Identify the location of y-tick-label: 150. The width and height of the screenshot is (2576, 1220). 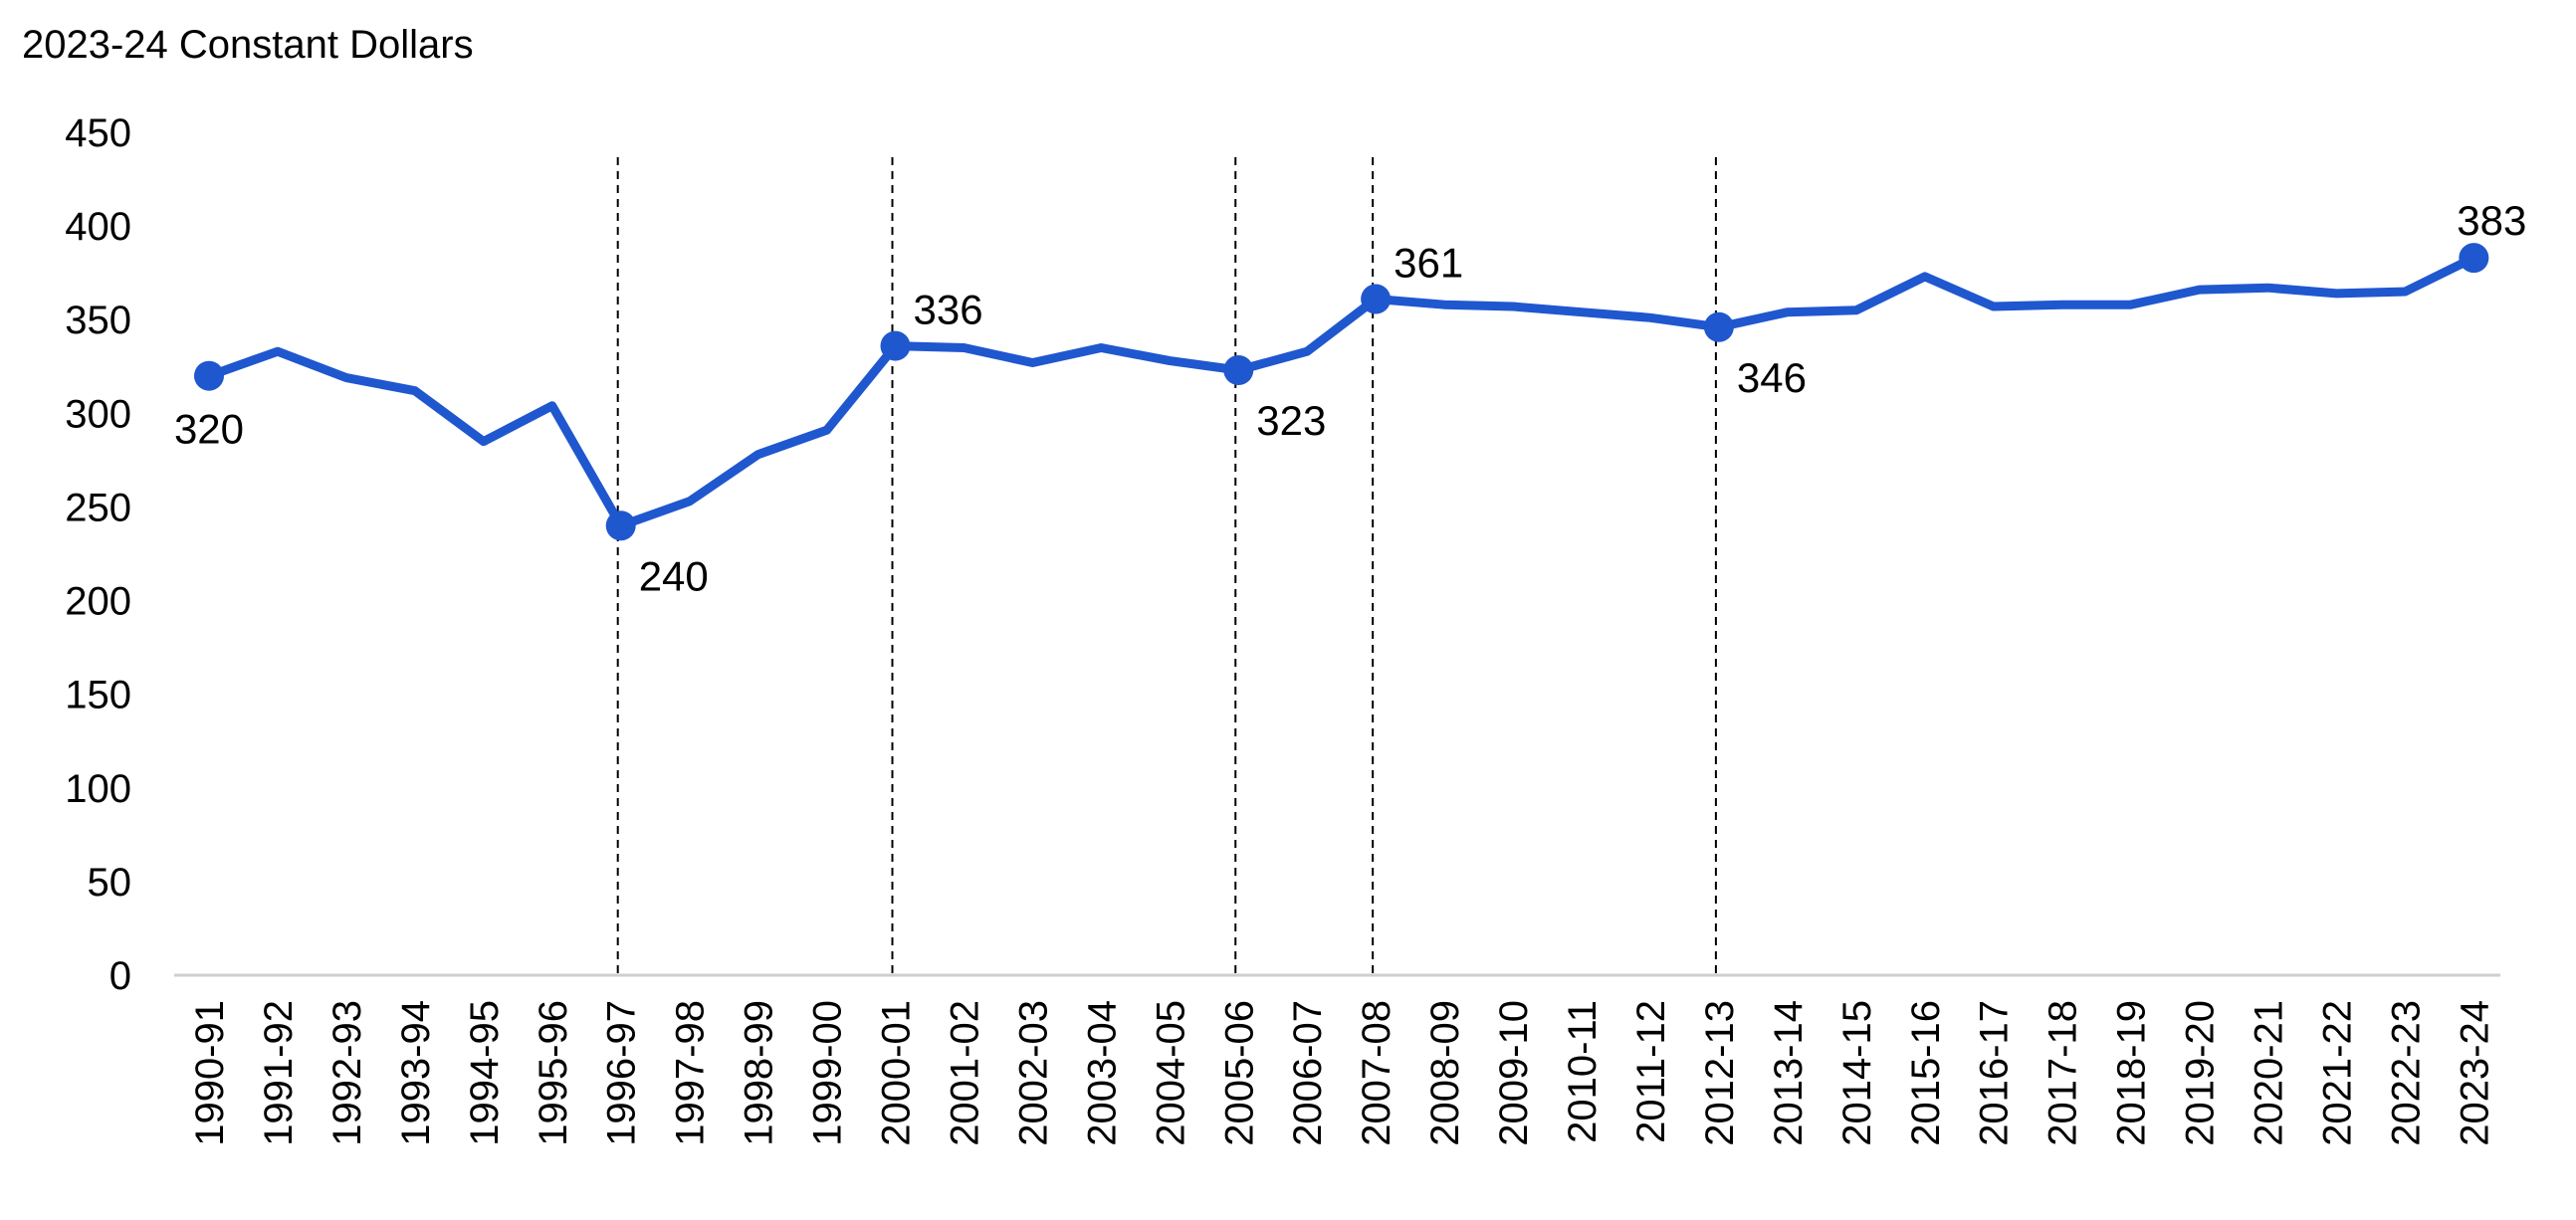
(98, 695).